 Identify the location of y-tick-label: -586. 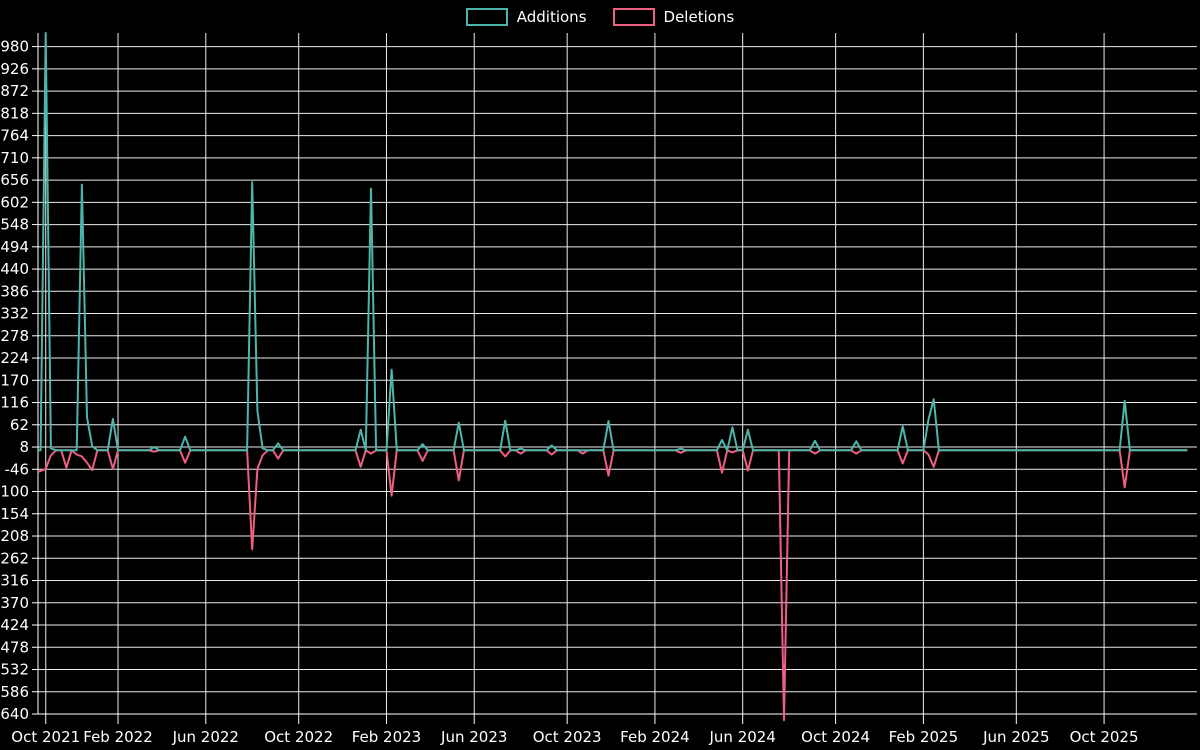
(14, 692).